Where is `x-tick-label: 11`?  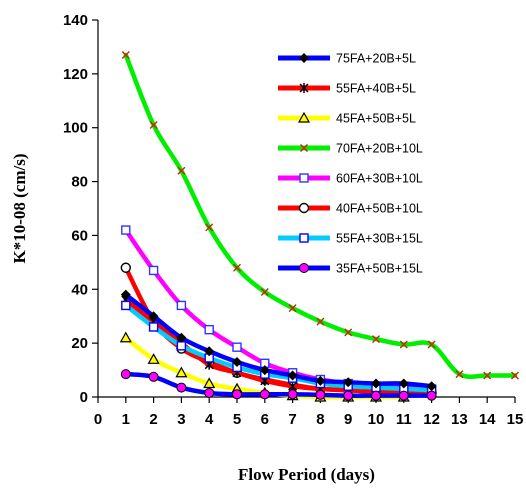 x-tick-label: 11 is located at coordinates (404, 419).